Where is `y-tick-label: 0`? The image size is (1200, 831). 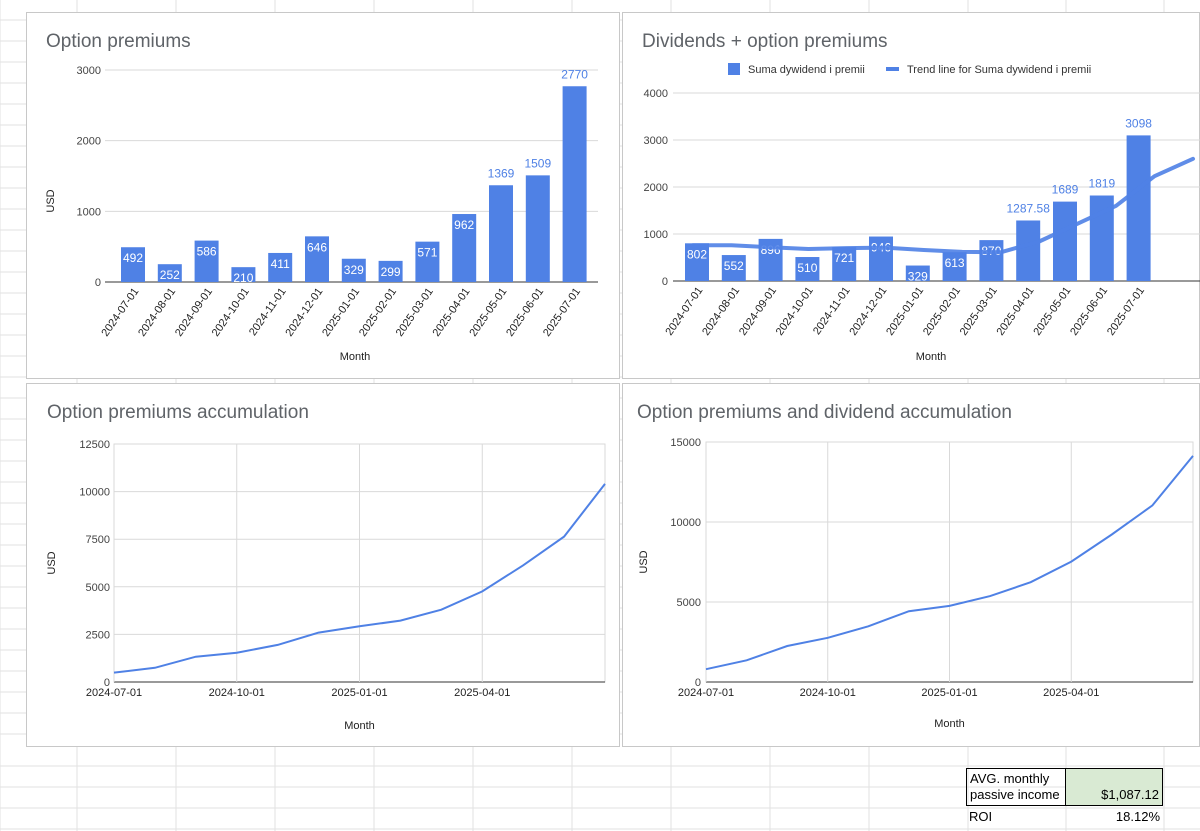 y-tick-label: 0 is located at coordinates (107, 683).